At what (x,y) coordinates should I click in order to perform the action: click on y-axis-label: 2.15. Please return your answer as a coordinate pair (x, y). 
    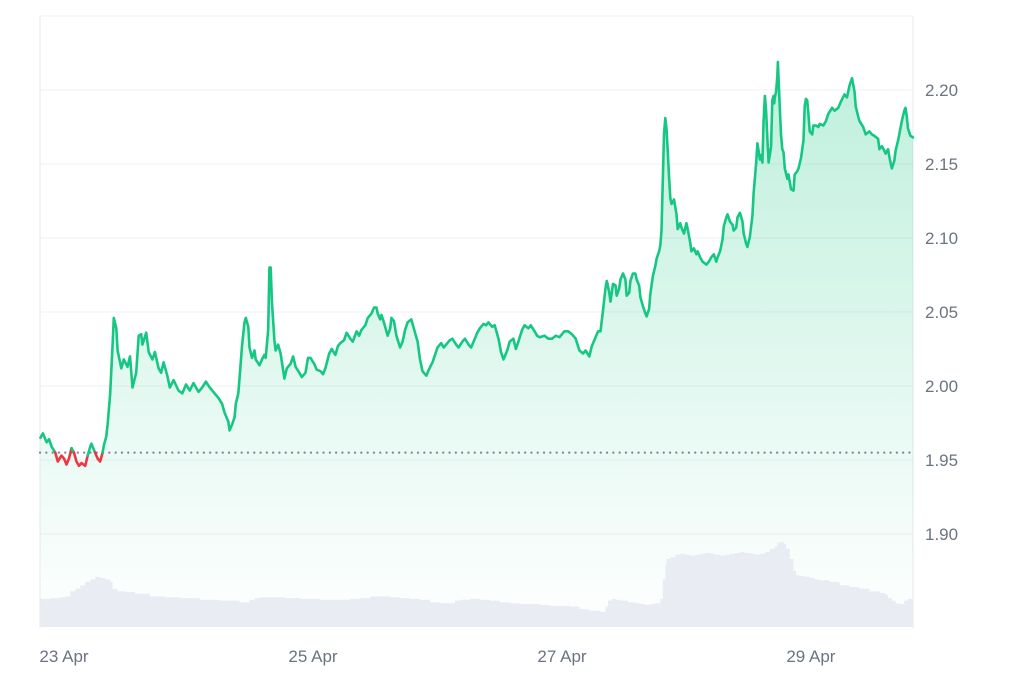
    Looking at the image, I should click on (941, 164).